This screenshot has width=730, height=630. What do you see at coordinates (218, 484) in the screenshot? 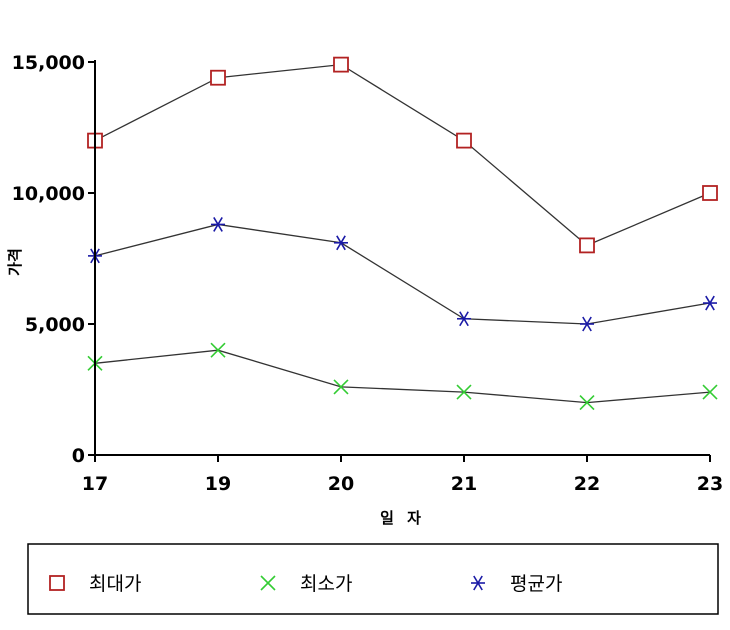
I see `x-tick-label: 19` at bounding box center [218, 484].